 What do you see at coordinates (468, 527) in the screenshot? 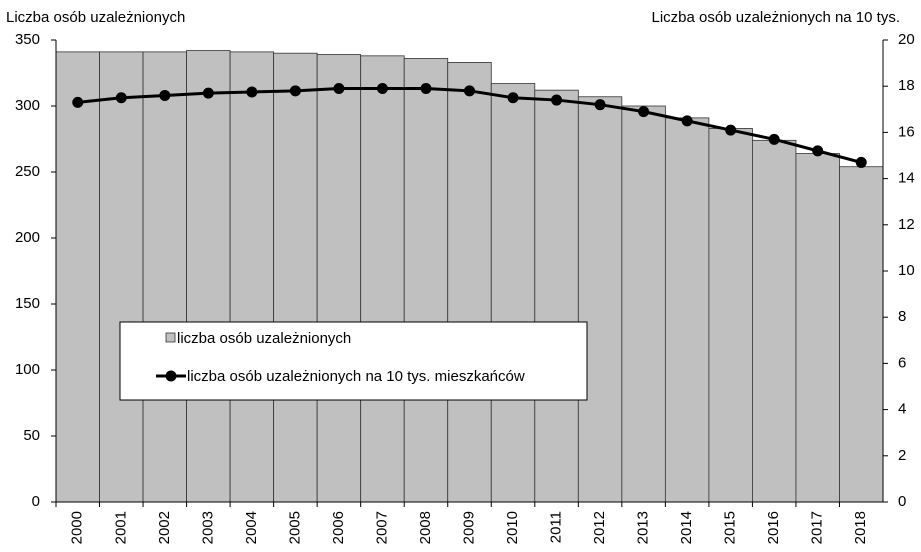
I see `x-tick-label: 2009` at bounding box center [468, 527].